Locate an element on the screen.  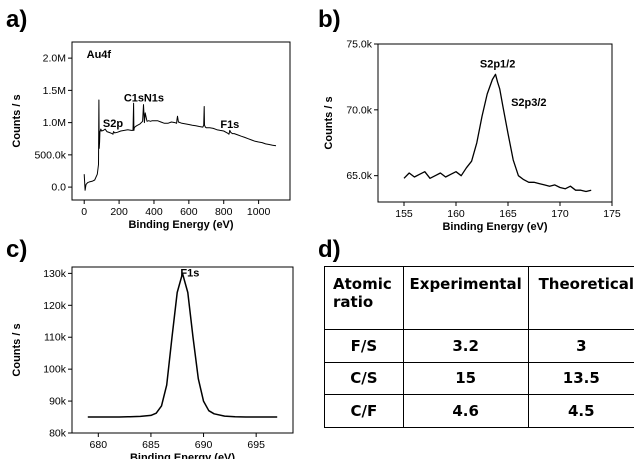
peak-label: C1s is located at coordinates (134, 98).